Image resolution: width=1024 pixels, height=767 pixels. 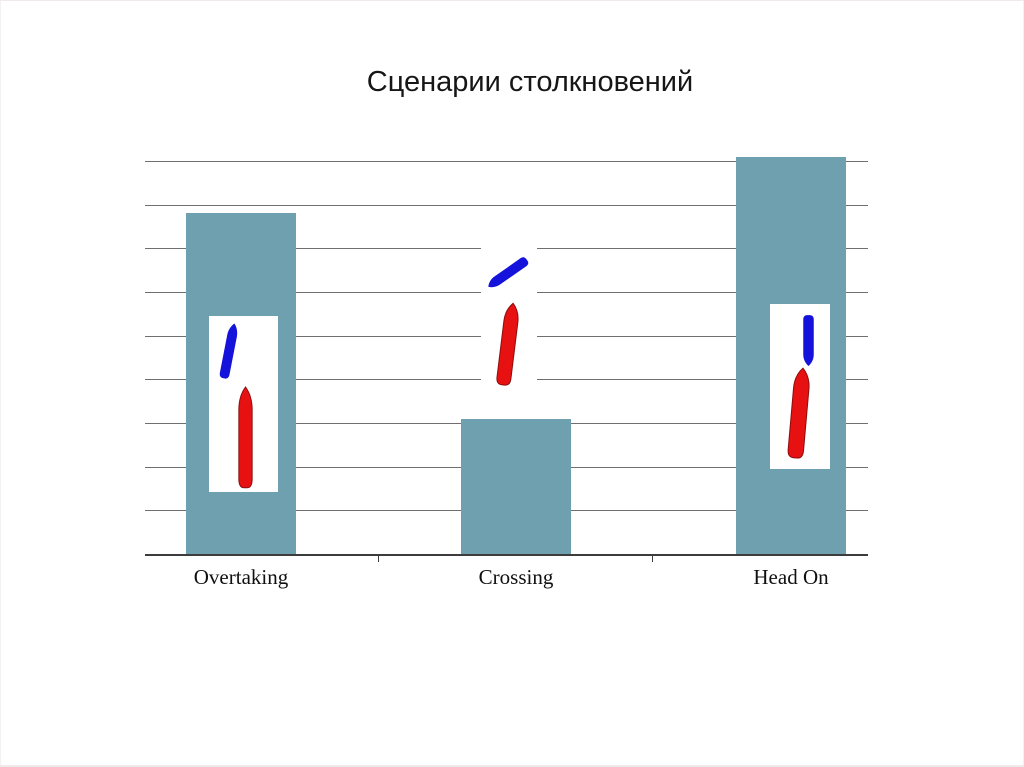 What do you see at coordinates (516, 486) in the screenshot?
I see `bar-crossing` at bounding box center [516, 486].